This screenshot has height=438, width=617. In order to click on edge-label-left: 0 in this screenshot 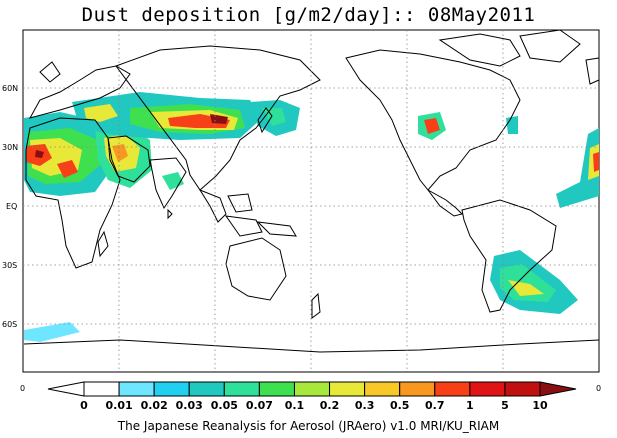, I will do `click(22, 388)`.